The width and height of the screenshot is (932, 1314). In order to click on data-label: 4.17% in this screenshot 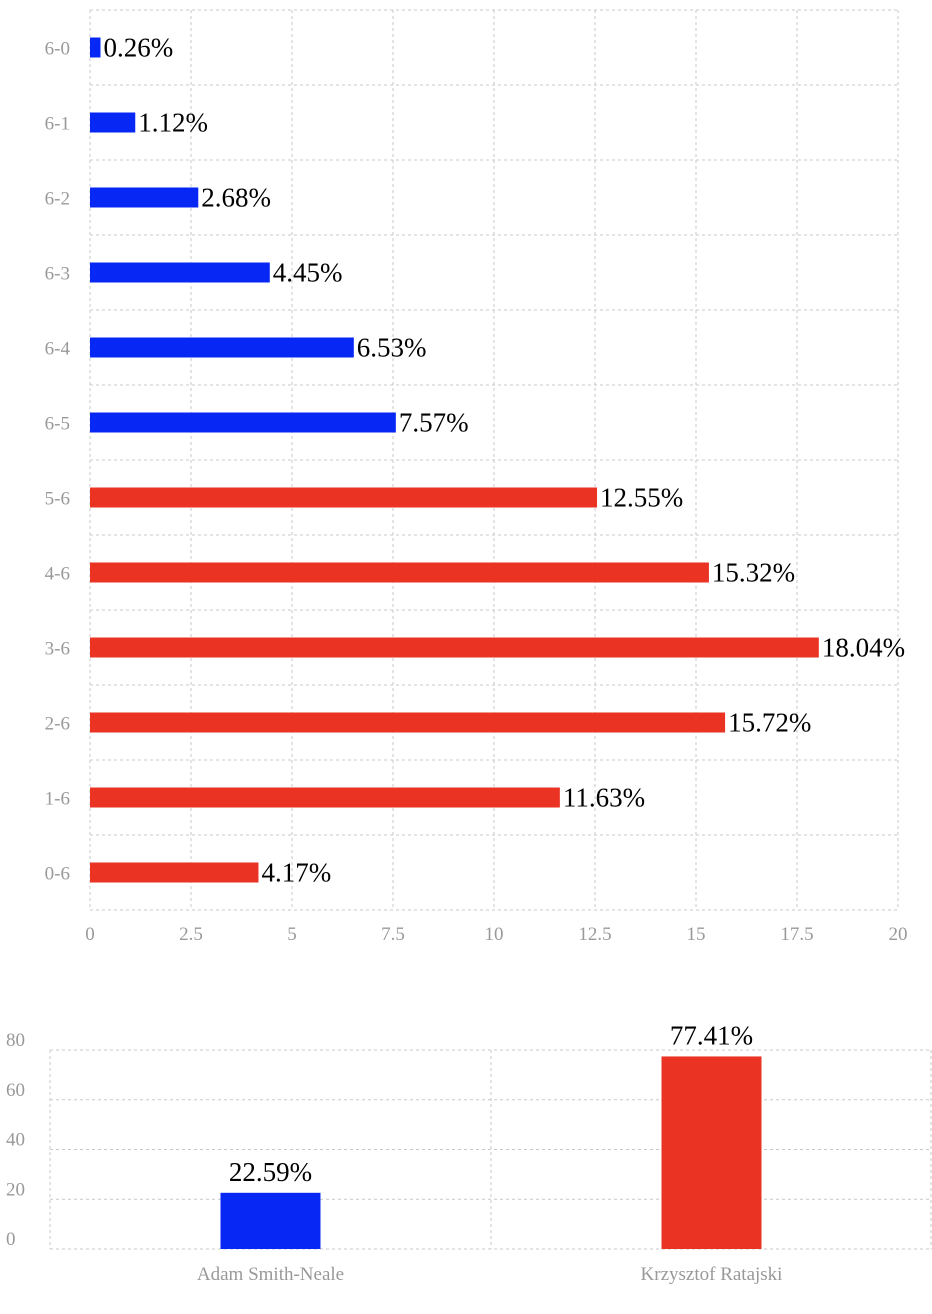, I will do `click(296, 873)`.